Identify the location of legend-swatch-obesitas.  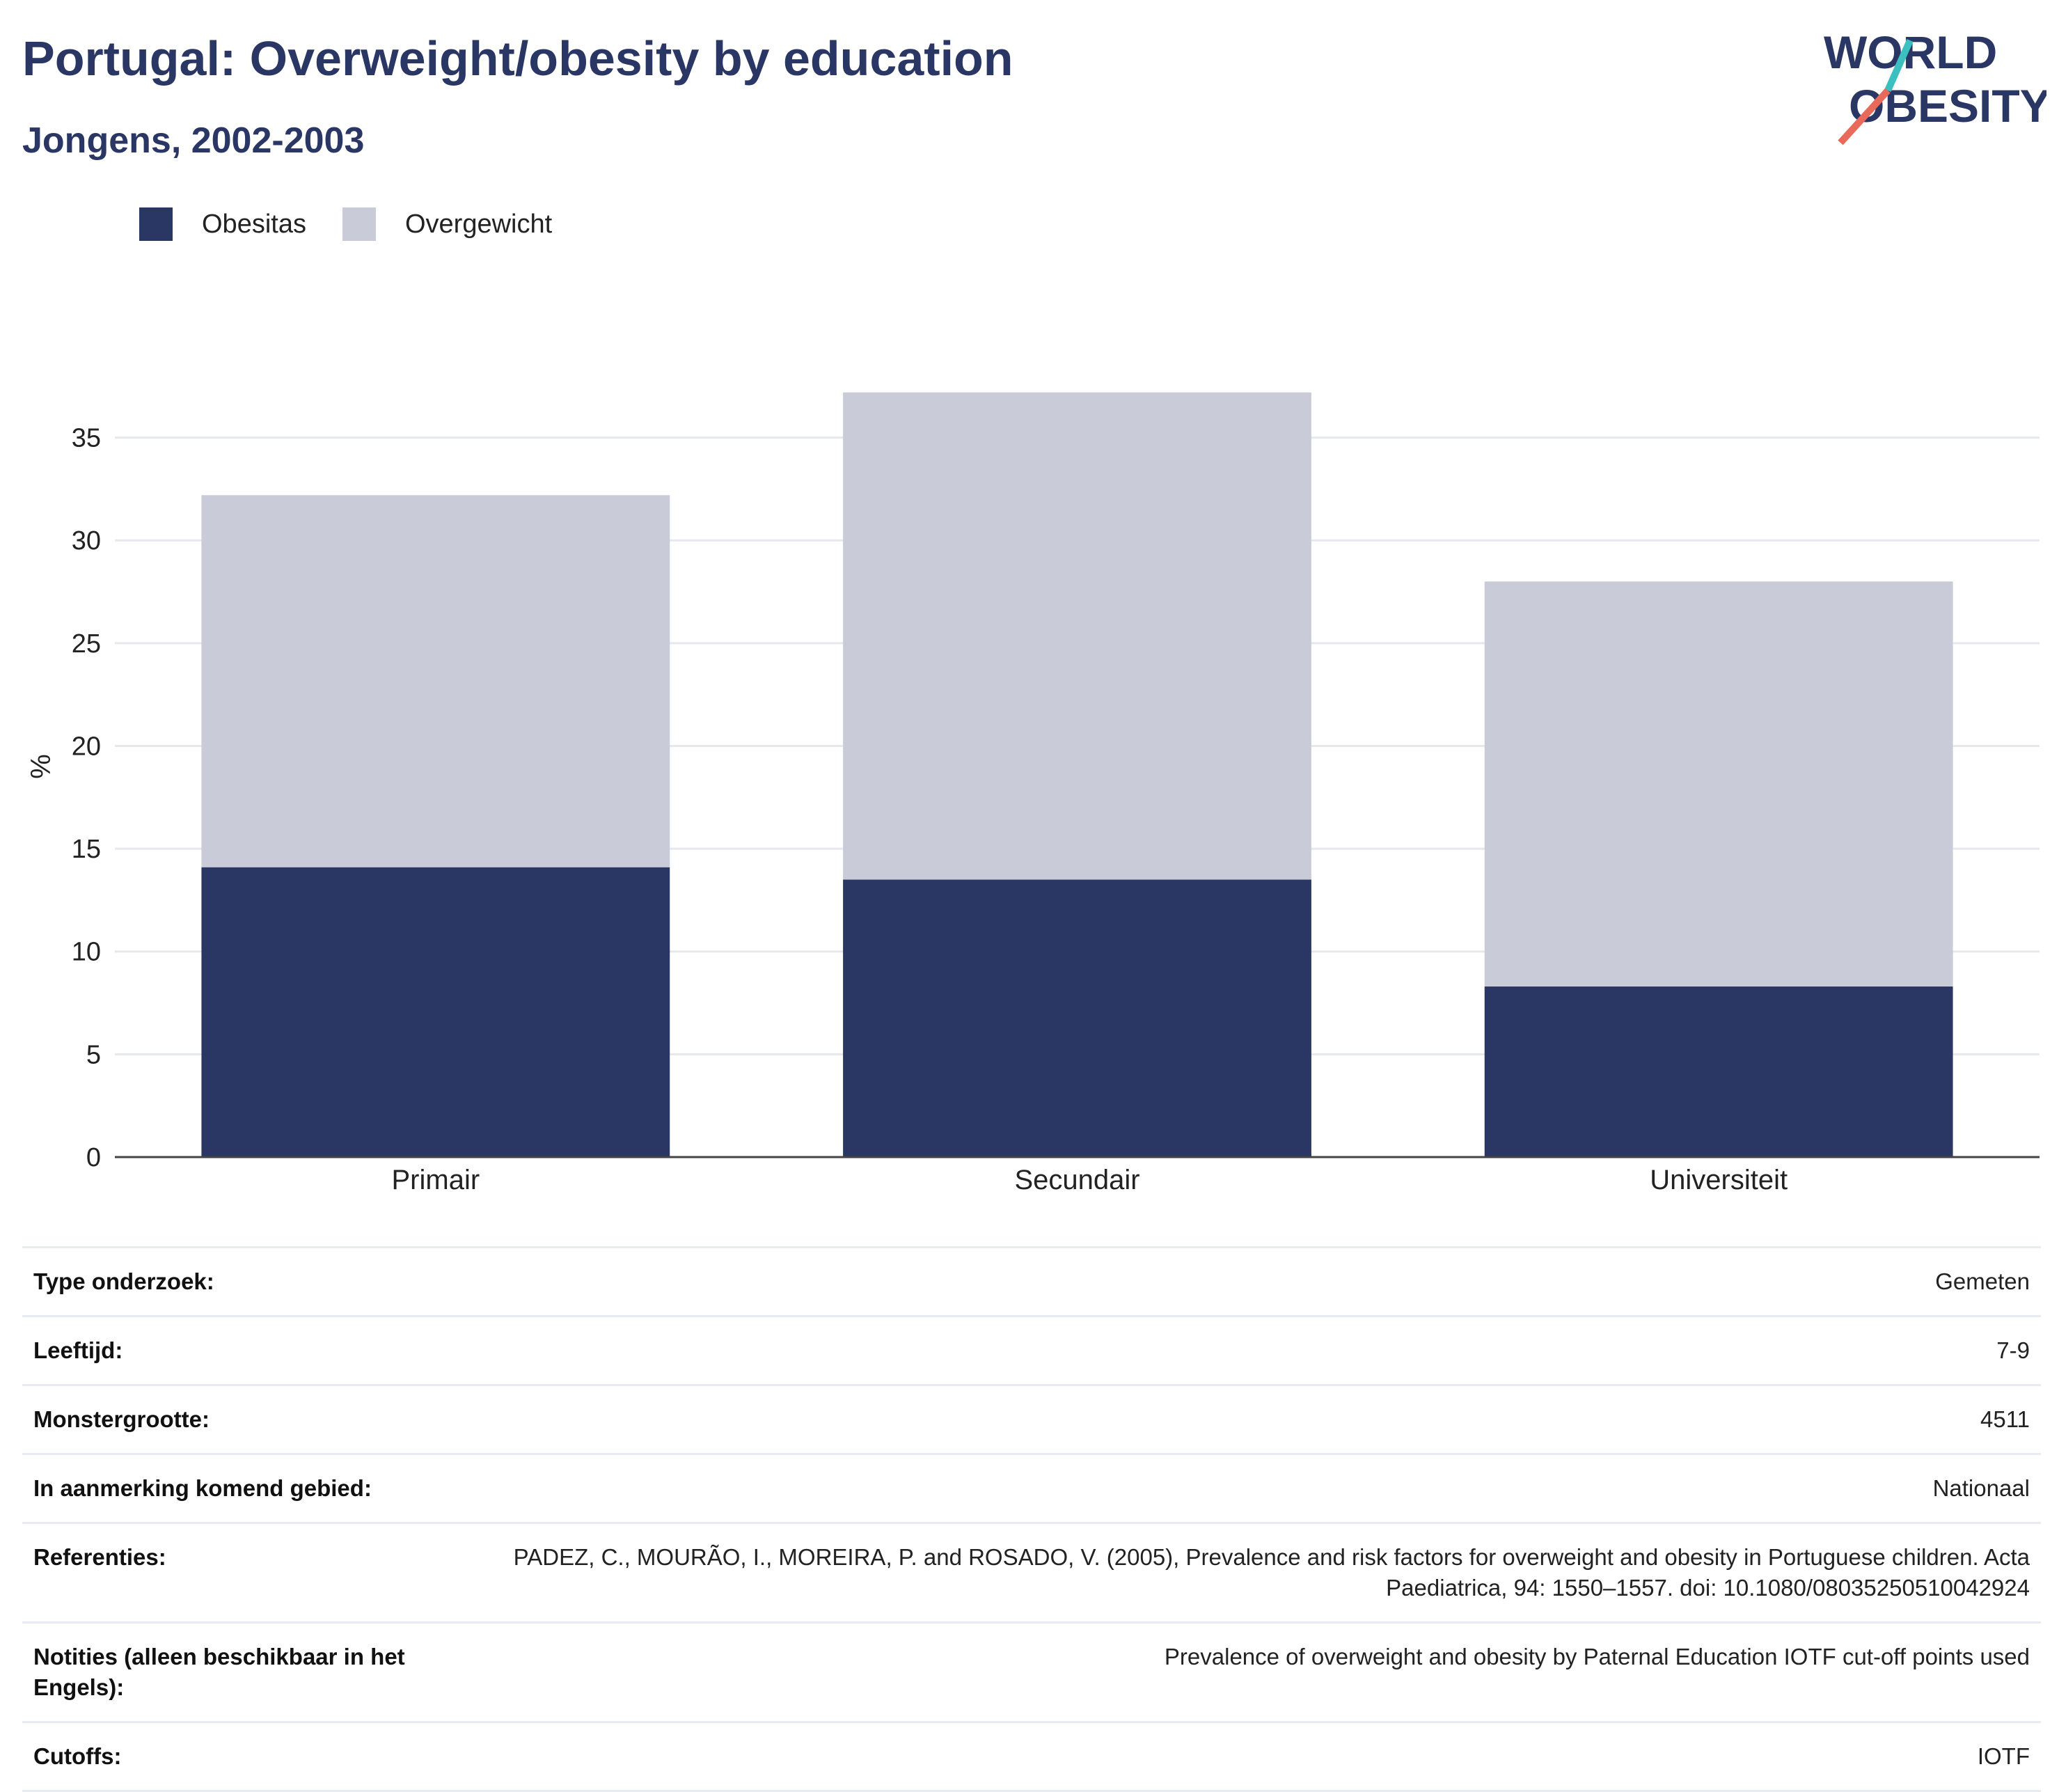
(156, 224).